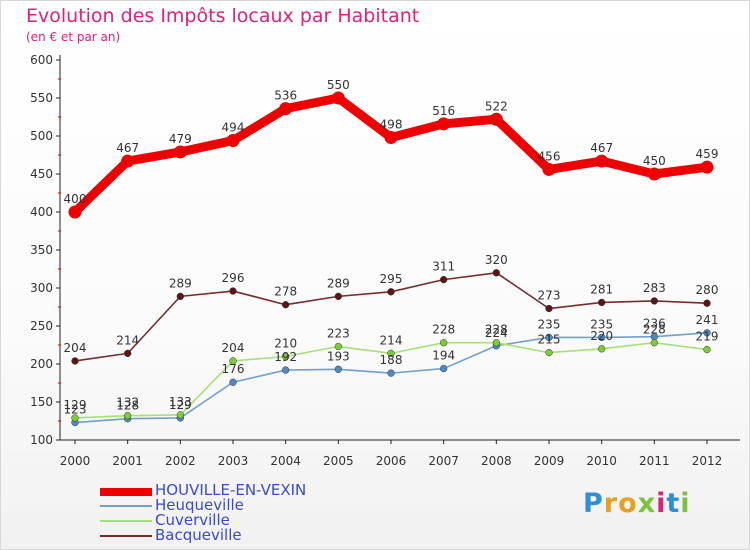 The image size is (750, 550). I want to click on data-label: 516, so click(443, 111).